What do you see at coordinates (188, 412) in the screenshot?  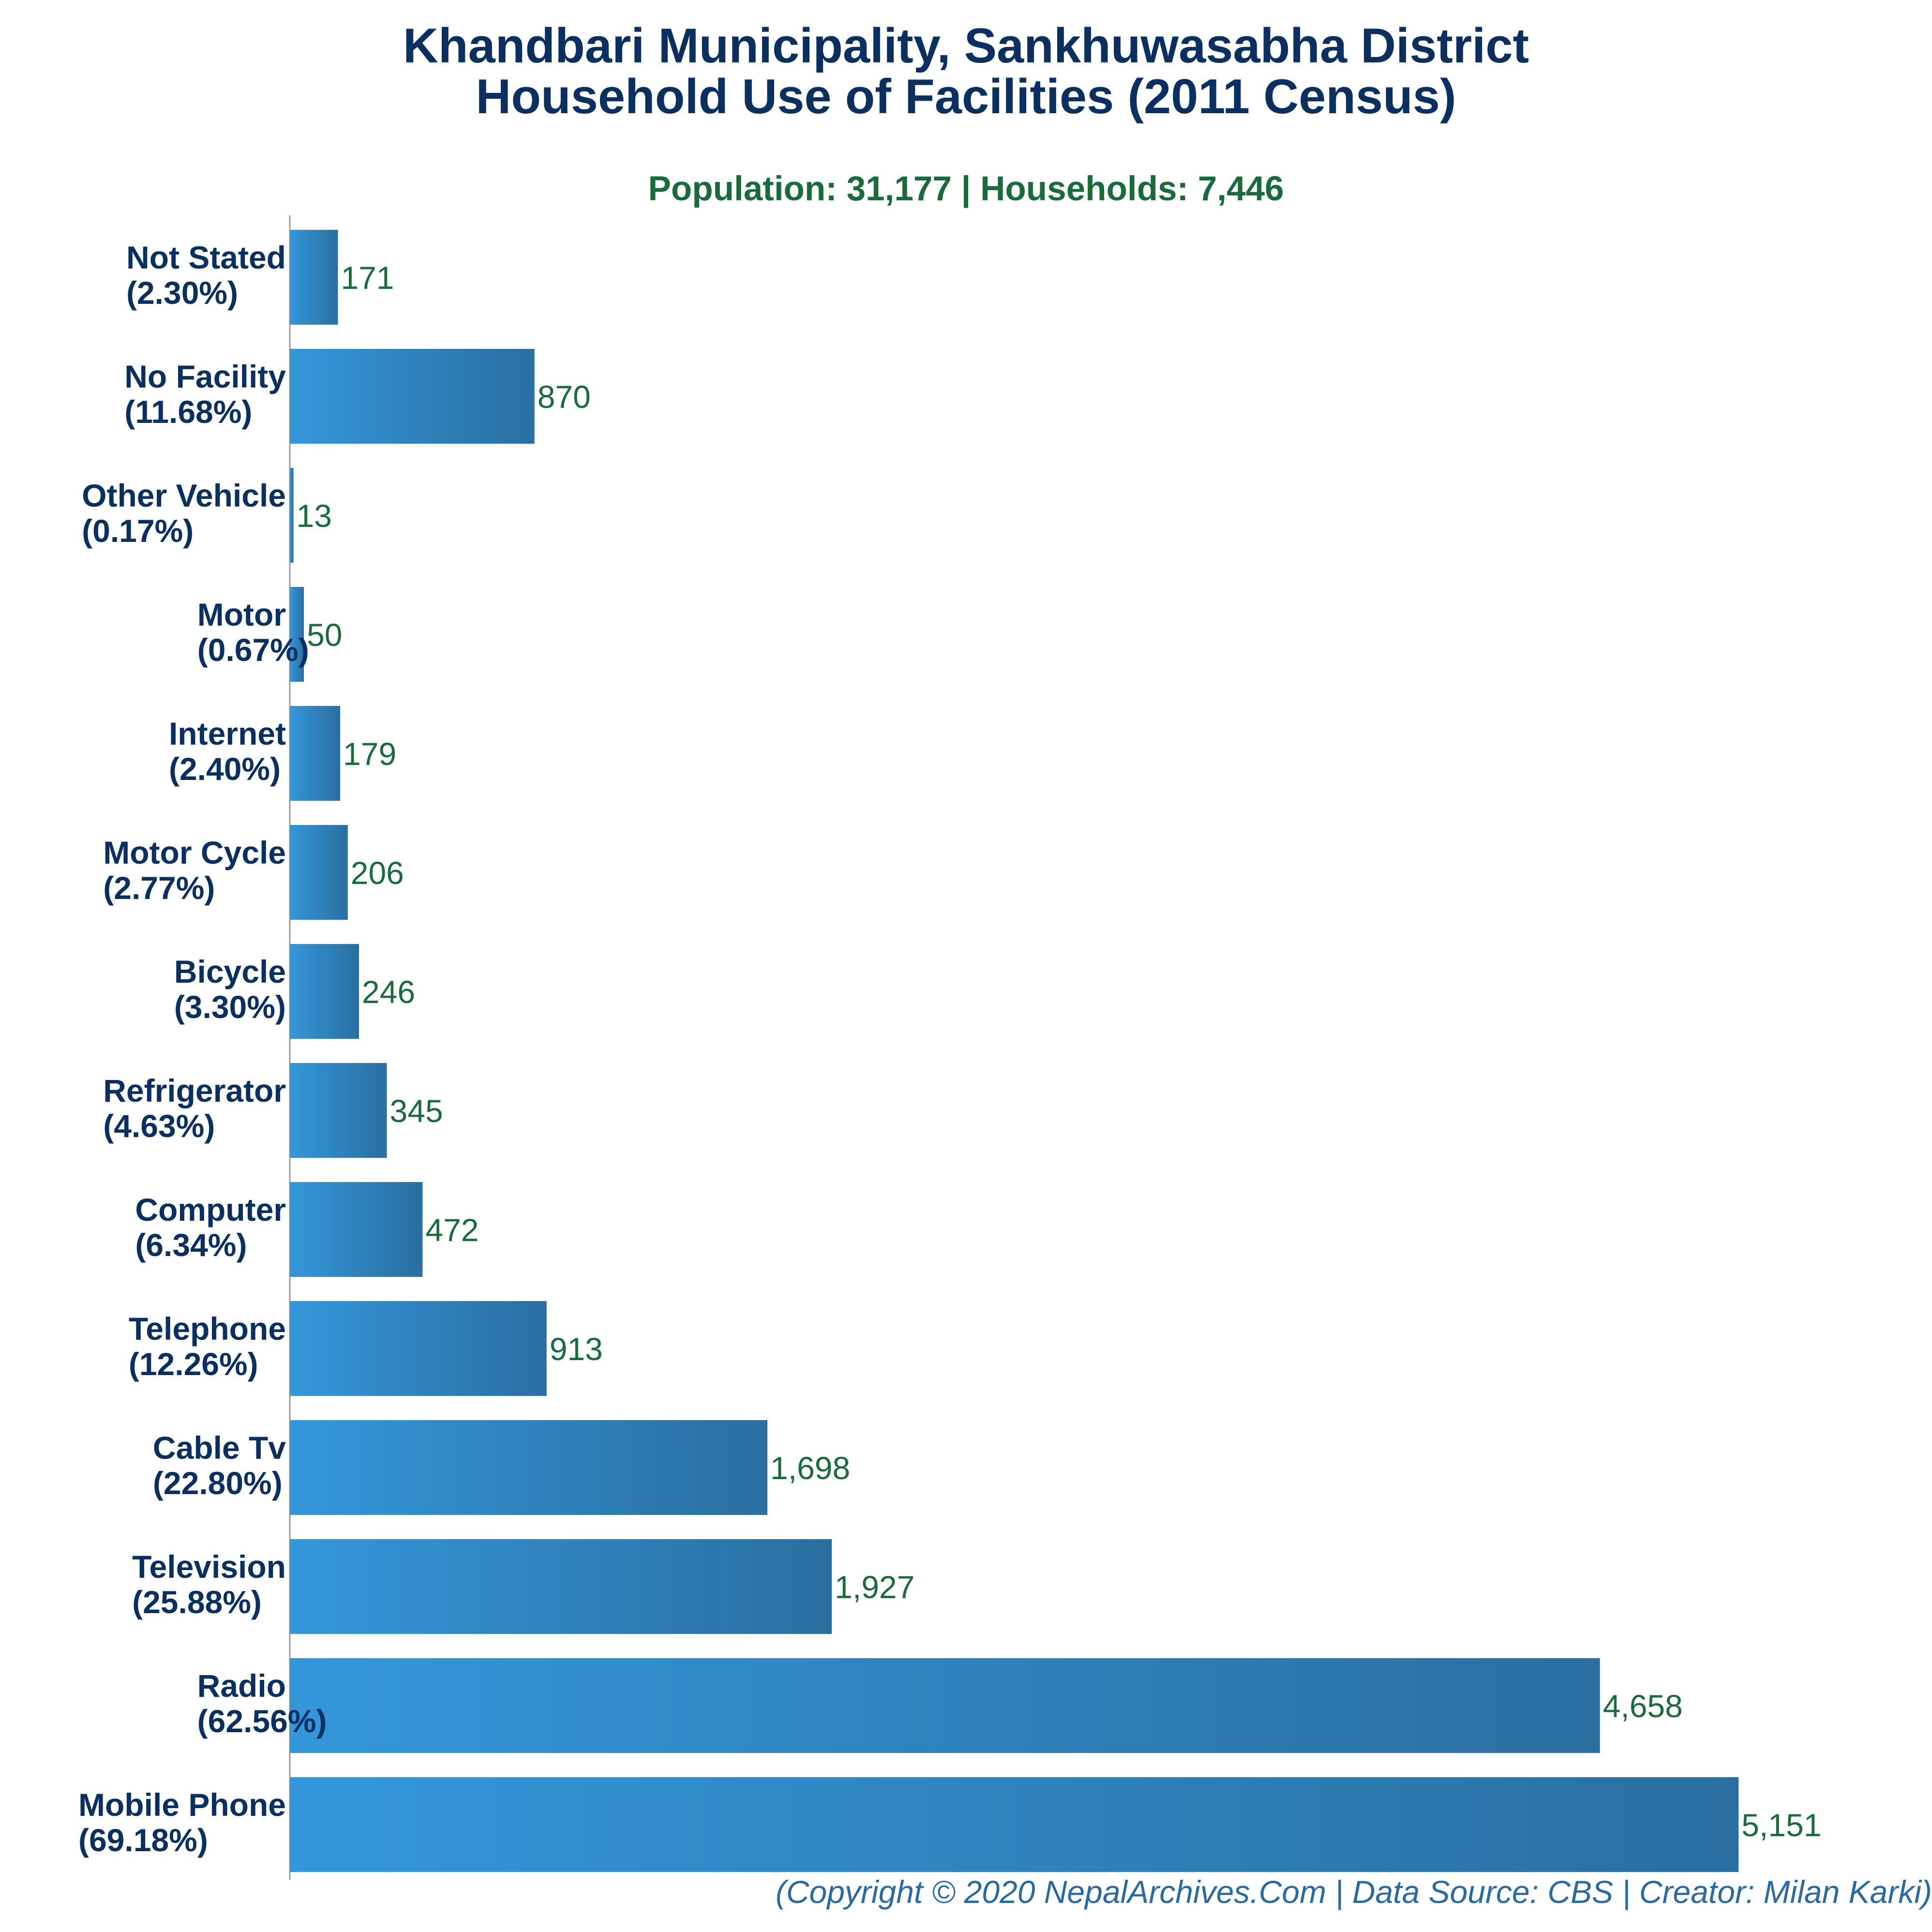 I see `category-percent-label: (11.68%)` at bounding box center [188, 412].